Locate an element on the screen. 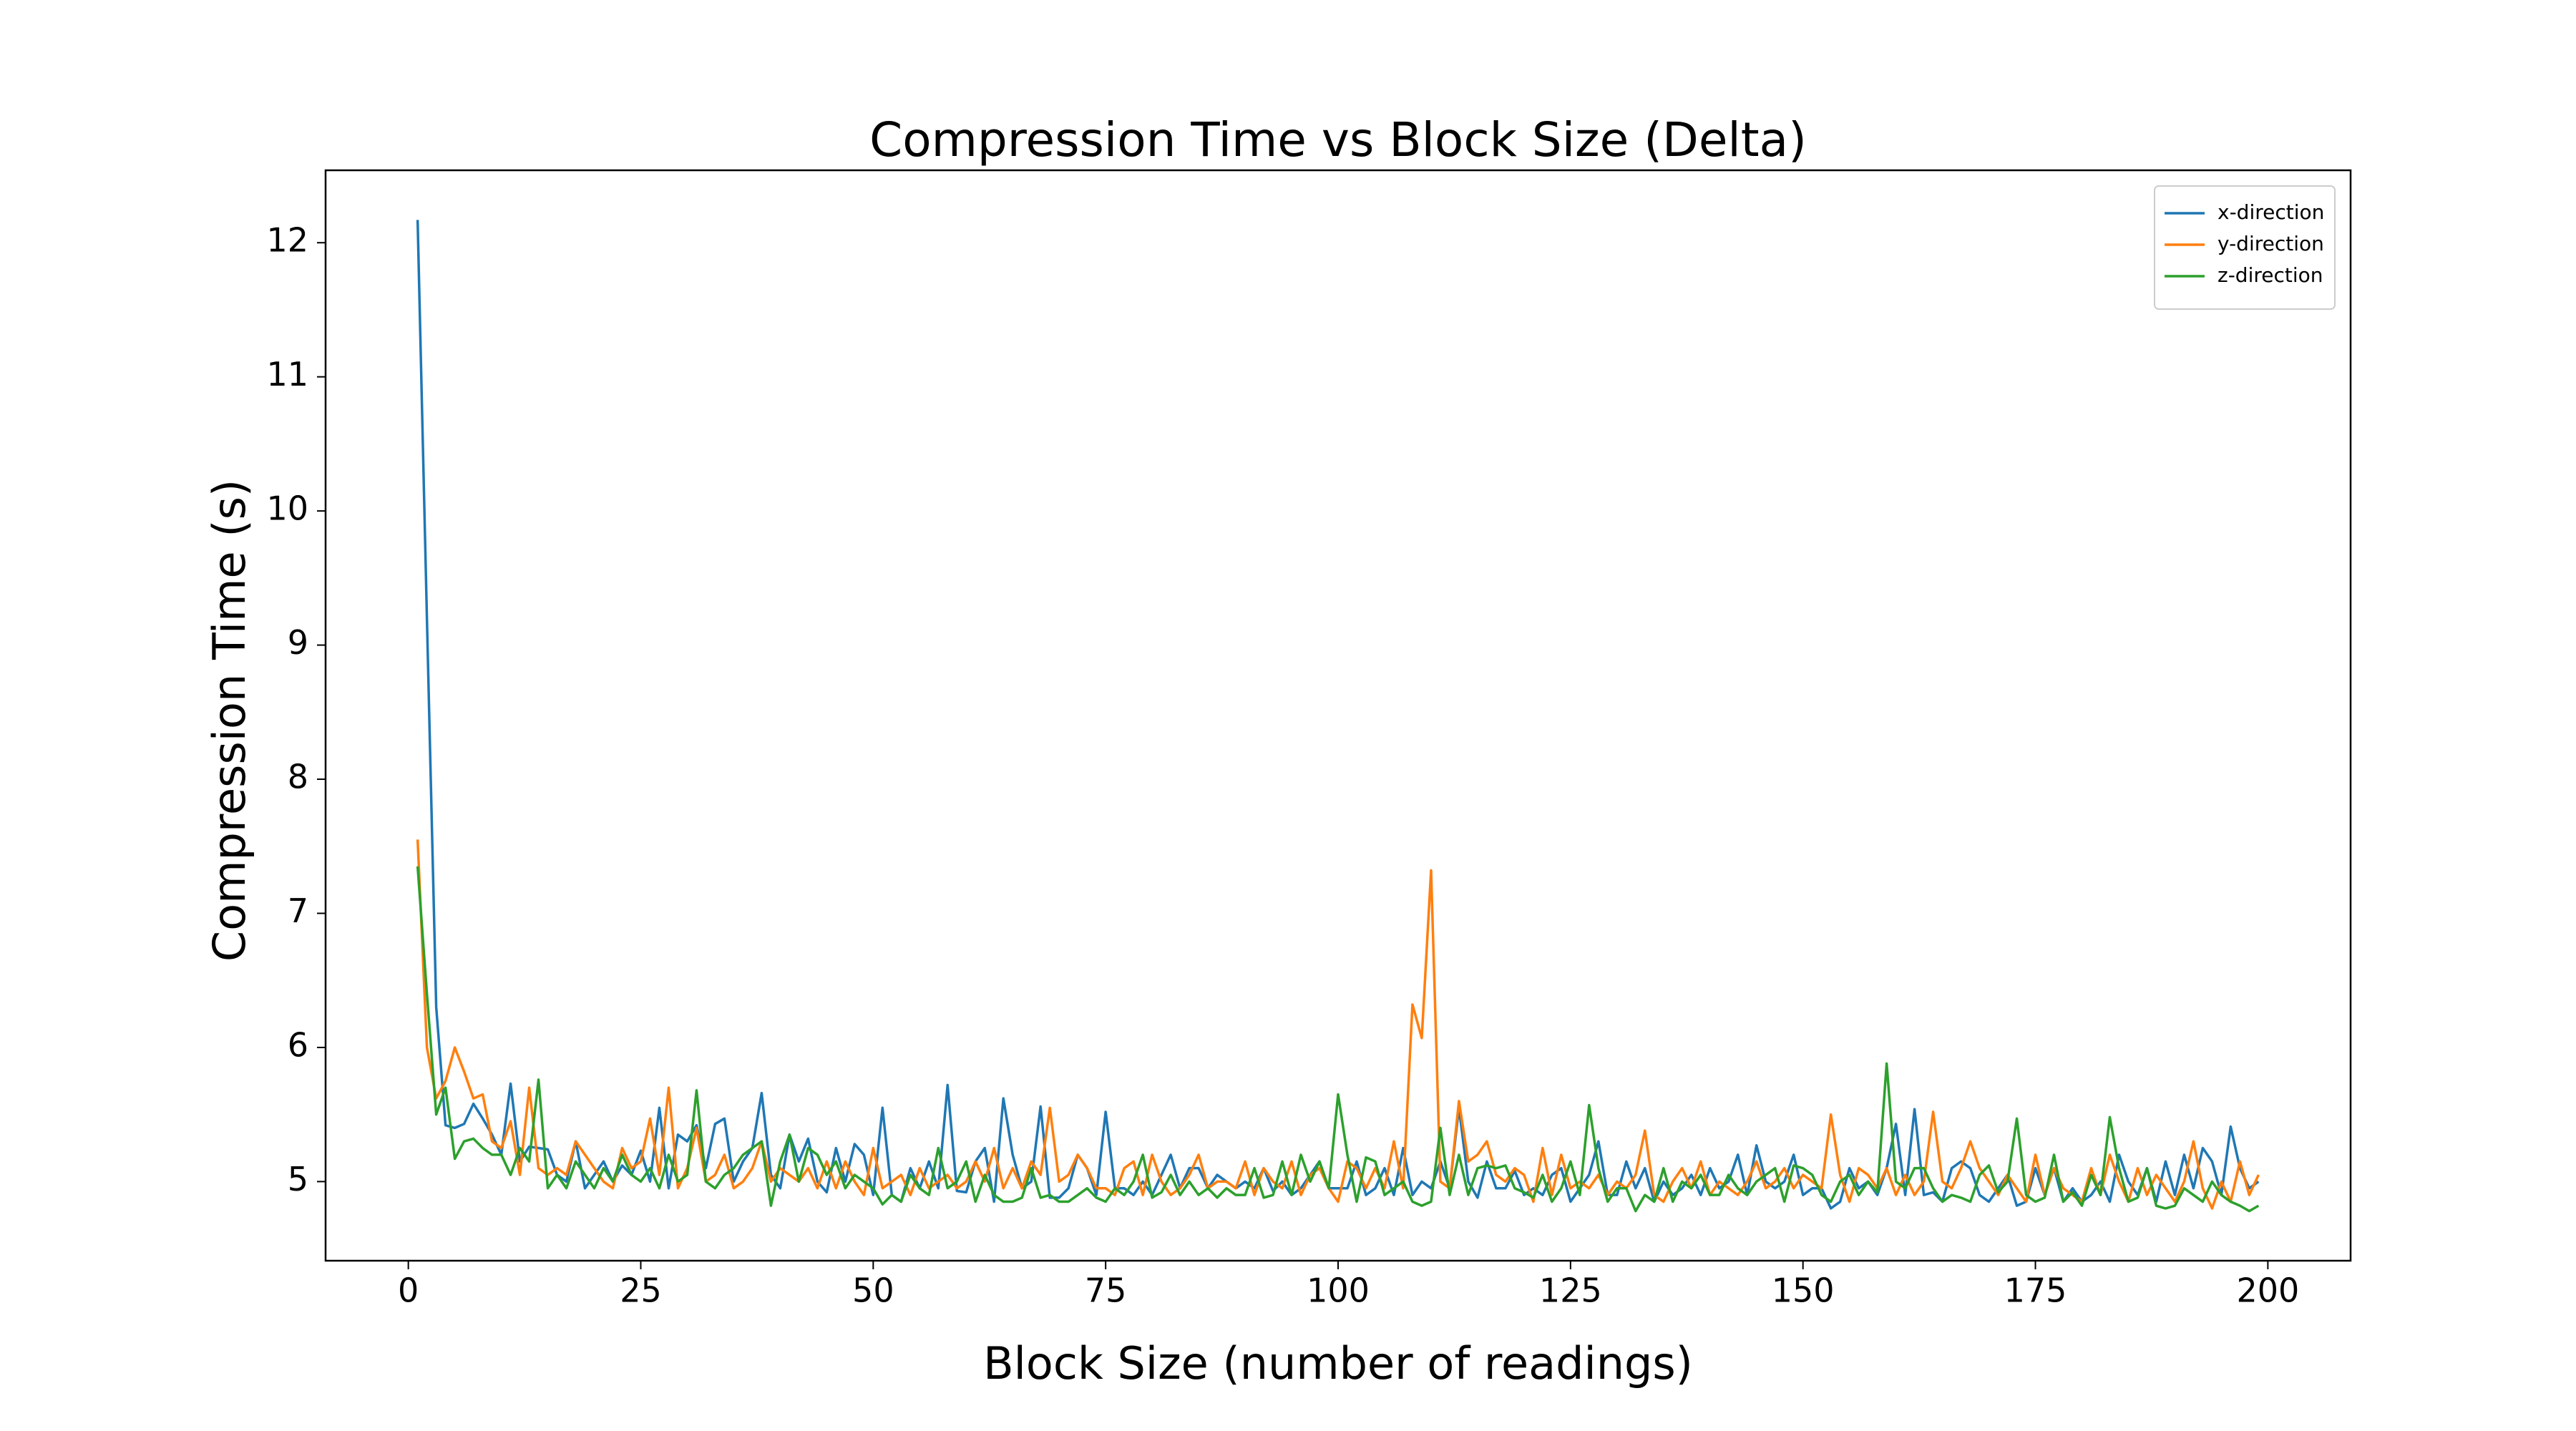 The width and height of the screenshot is (2576, 1431). y-tick-label: 12 is located at coordinates (287, 241).